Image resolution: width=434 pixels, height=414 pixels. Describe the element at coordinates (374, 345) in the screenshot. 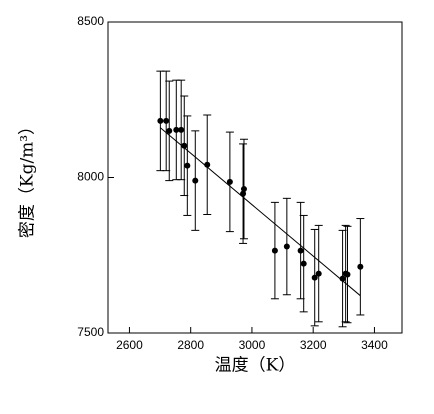

I see `x-tick-label: 3400` at that location.